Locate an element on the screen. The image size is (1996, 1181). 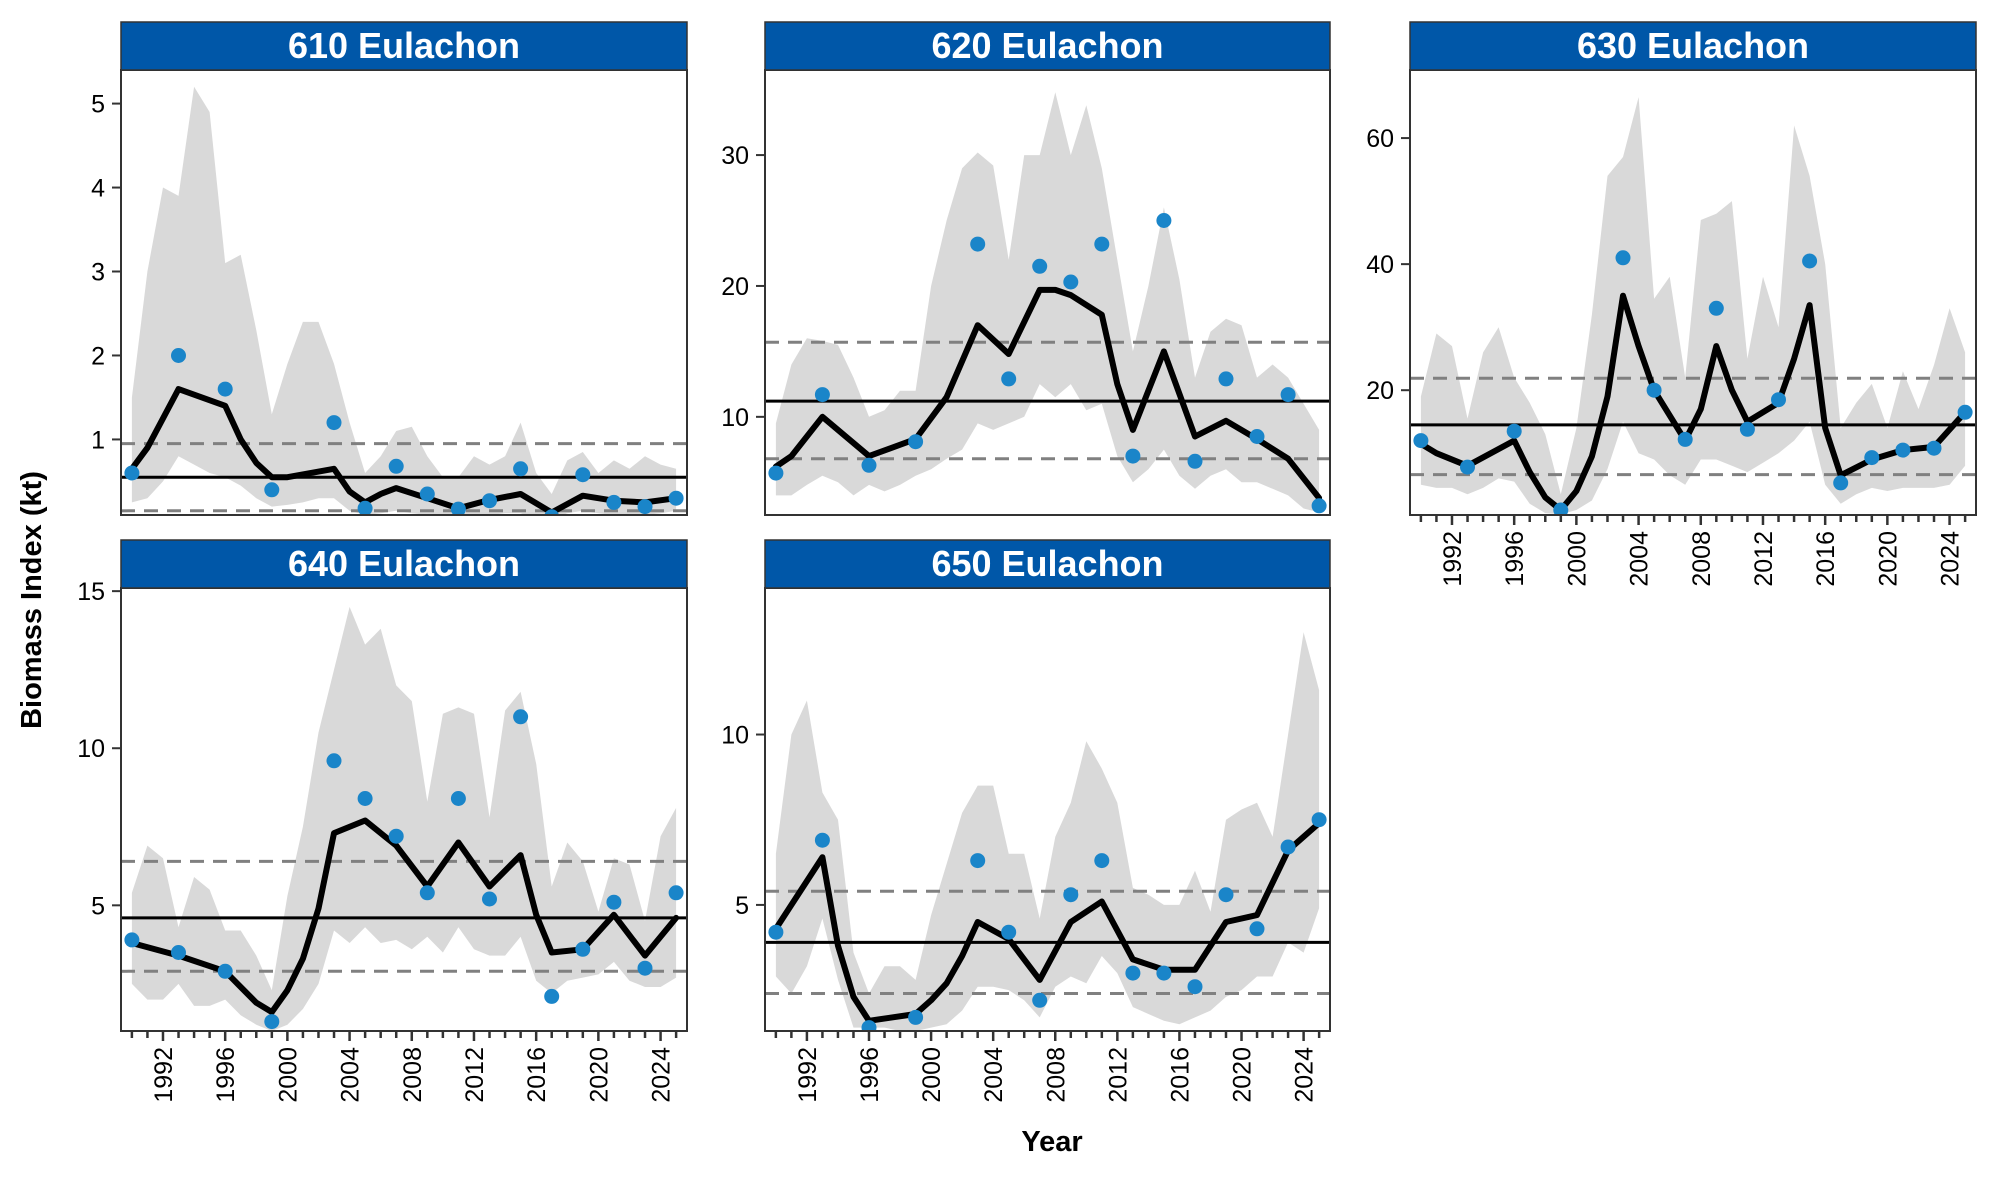
strip-title: 620 Eulachon is located at coordinates (1047, 45).